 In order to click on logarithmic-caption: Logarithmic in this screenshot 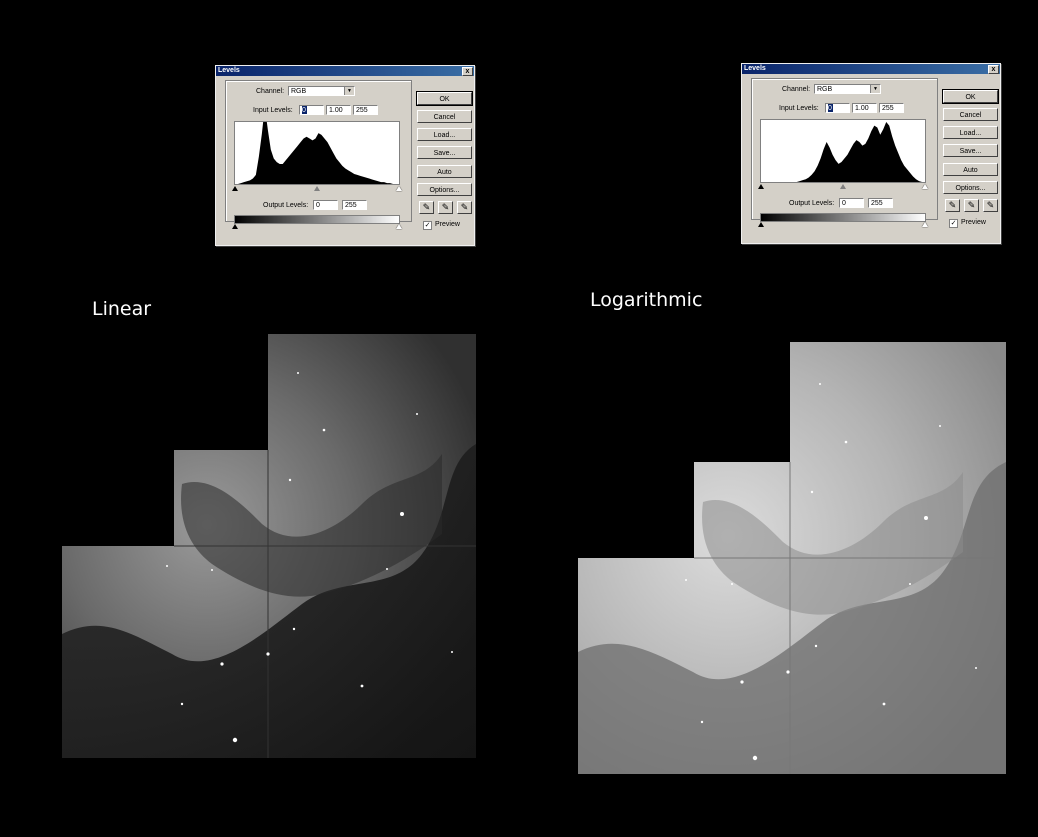, I will do `click(646, 300)`.